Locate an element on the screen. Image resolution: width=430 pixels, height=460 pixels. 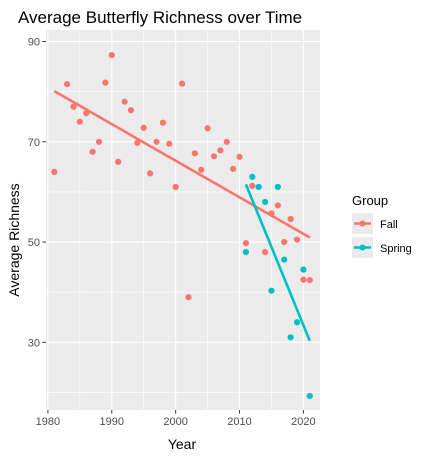
y-tick-label: 70 is located at coordinates (34, 143).